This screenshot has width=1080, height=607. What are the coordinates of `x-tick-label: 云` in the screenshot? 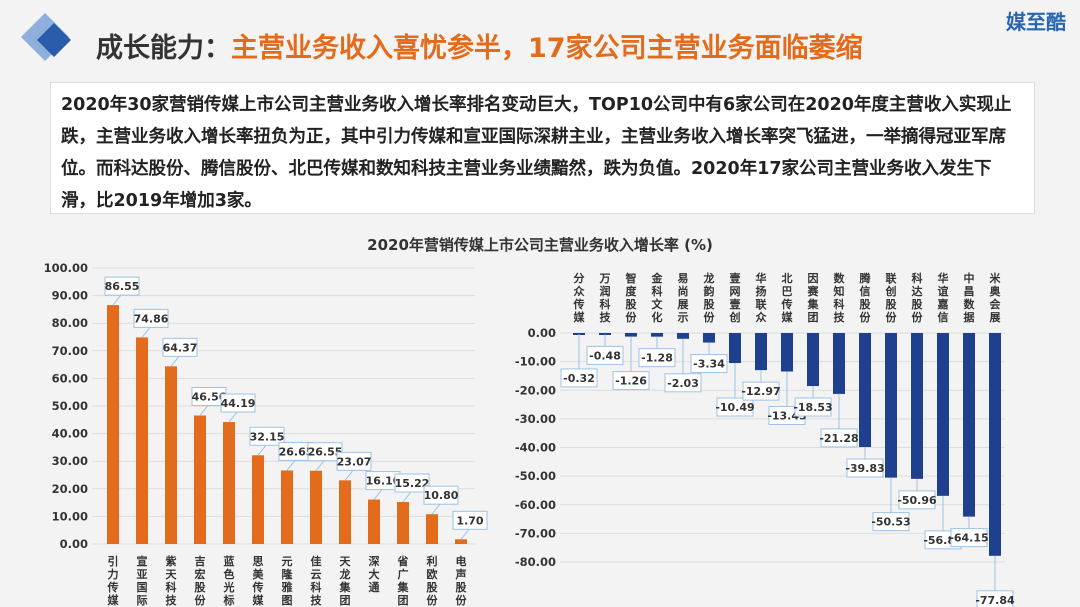 It's located at (316, 574).